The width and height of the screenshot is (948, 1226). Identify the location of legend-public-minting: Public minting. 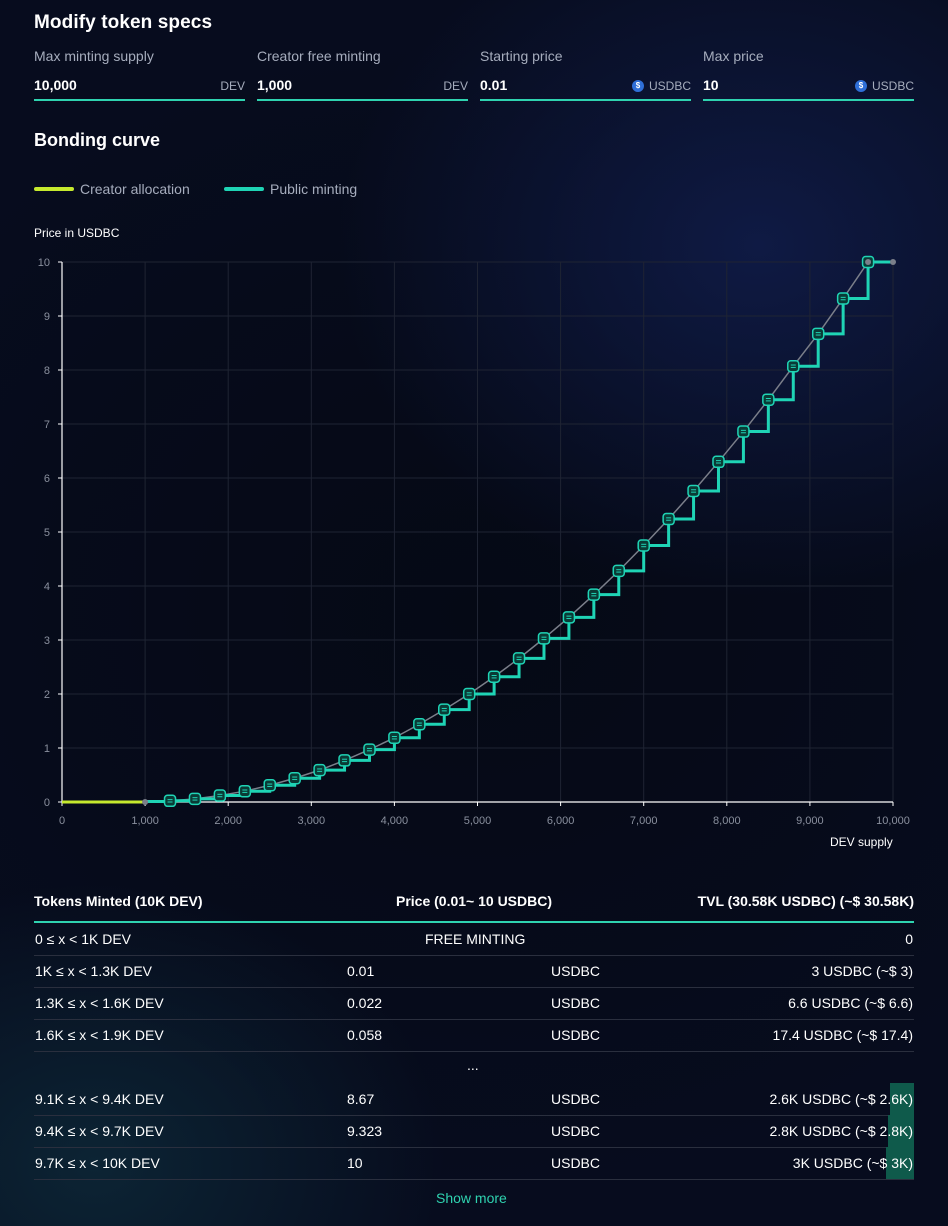
(290, 189).